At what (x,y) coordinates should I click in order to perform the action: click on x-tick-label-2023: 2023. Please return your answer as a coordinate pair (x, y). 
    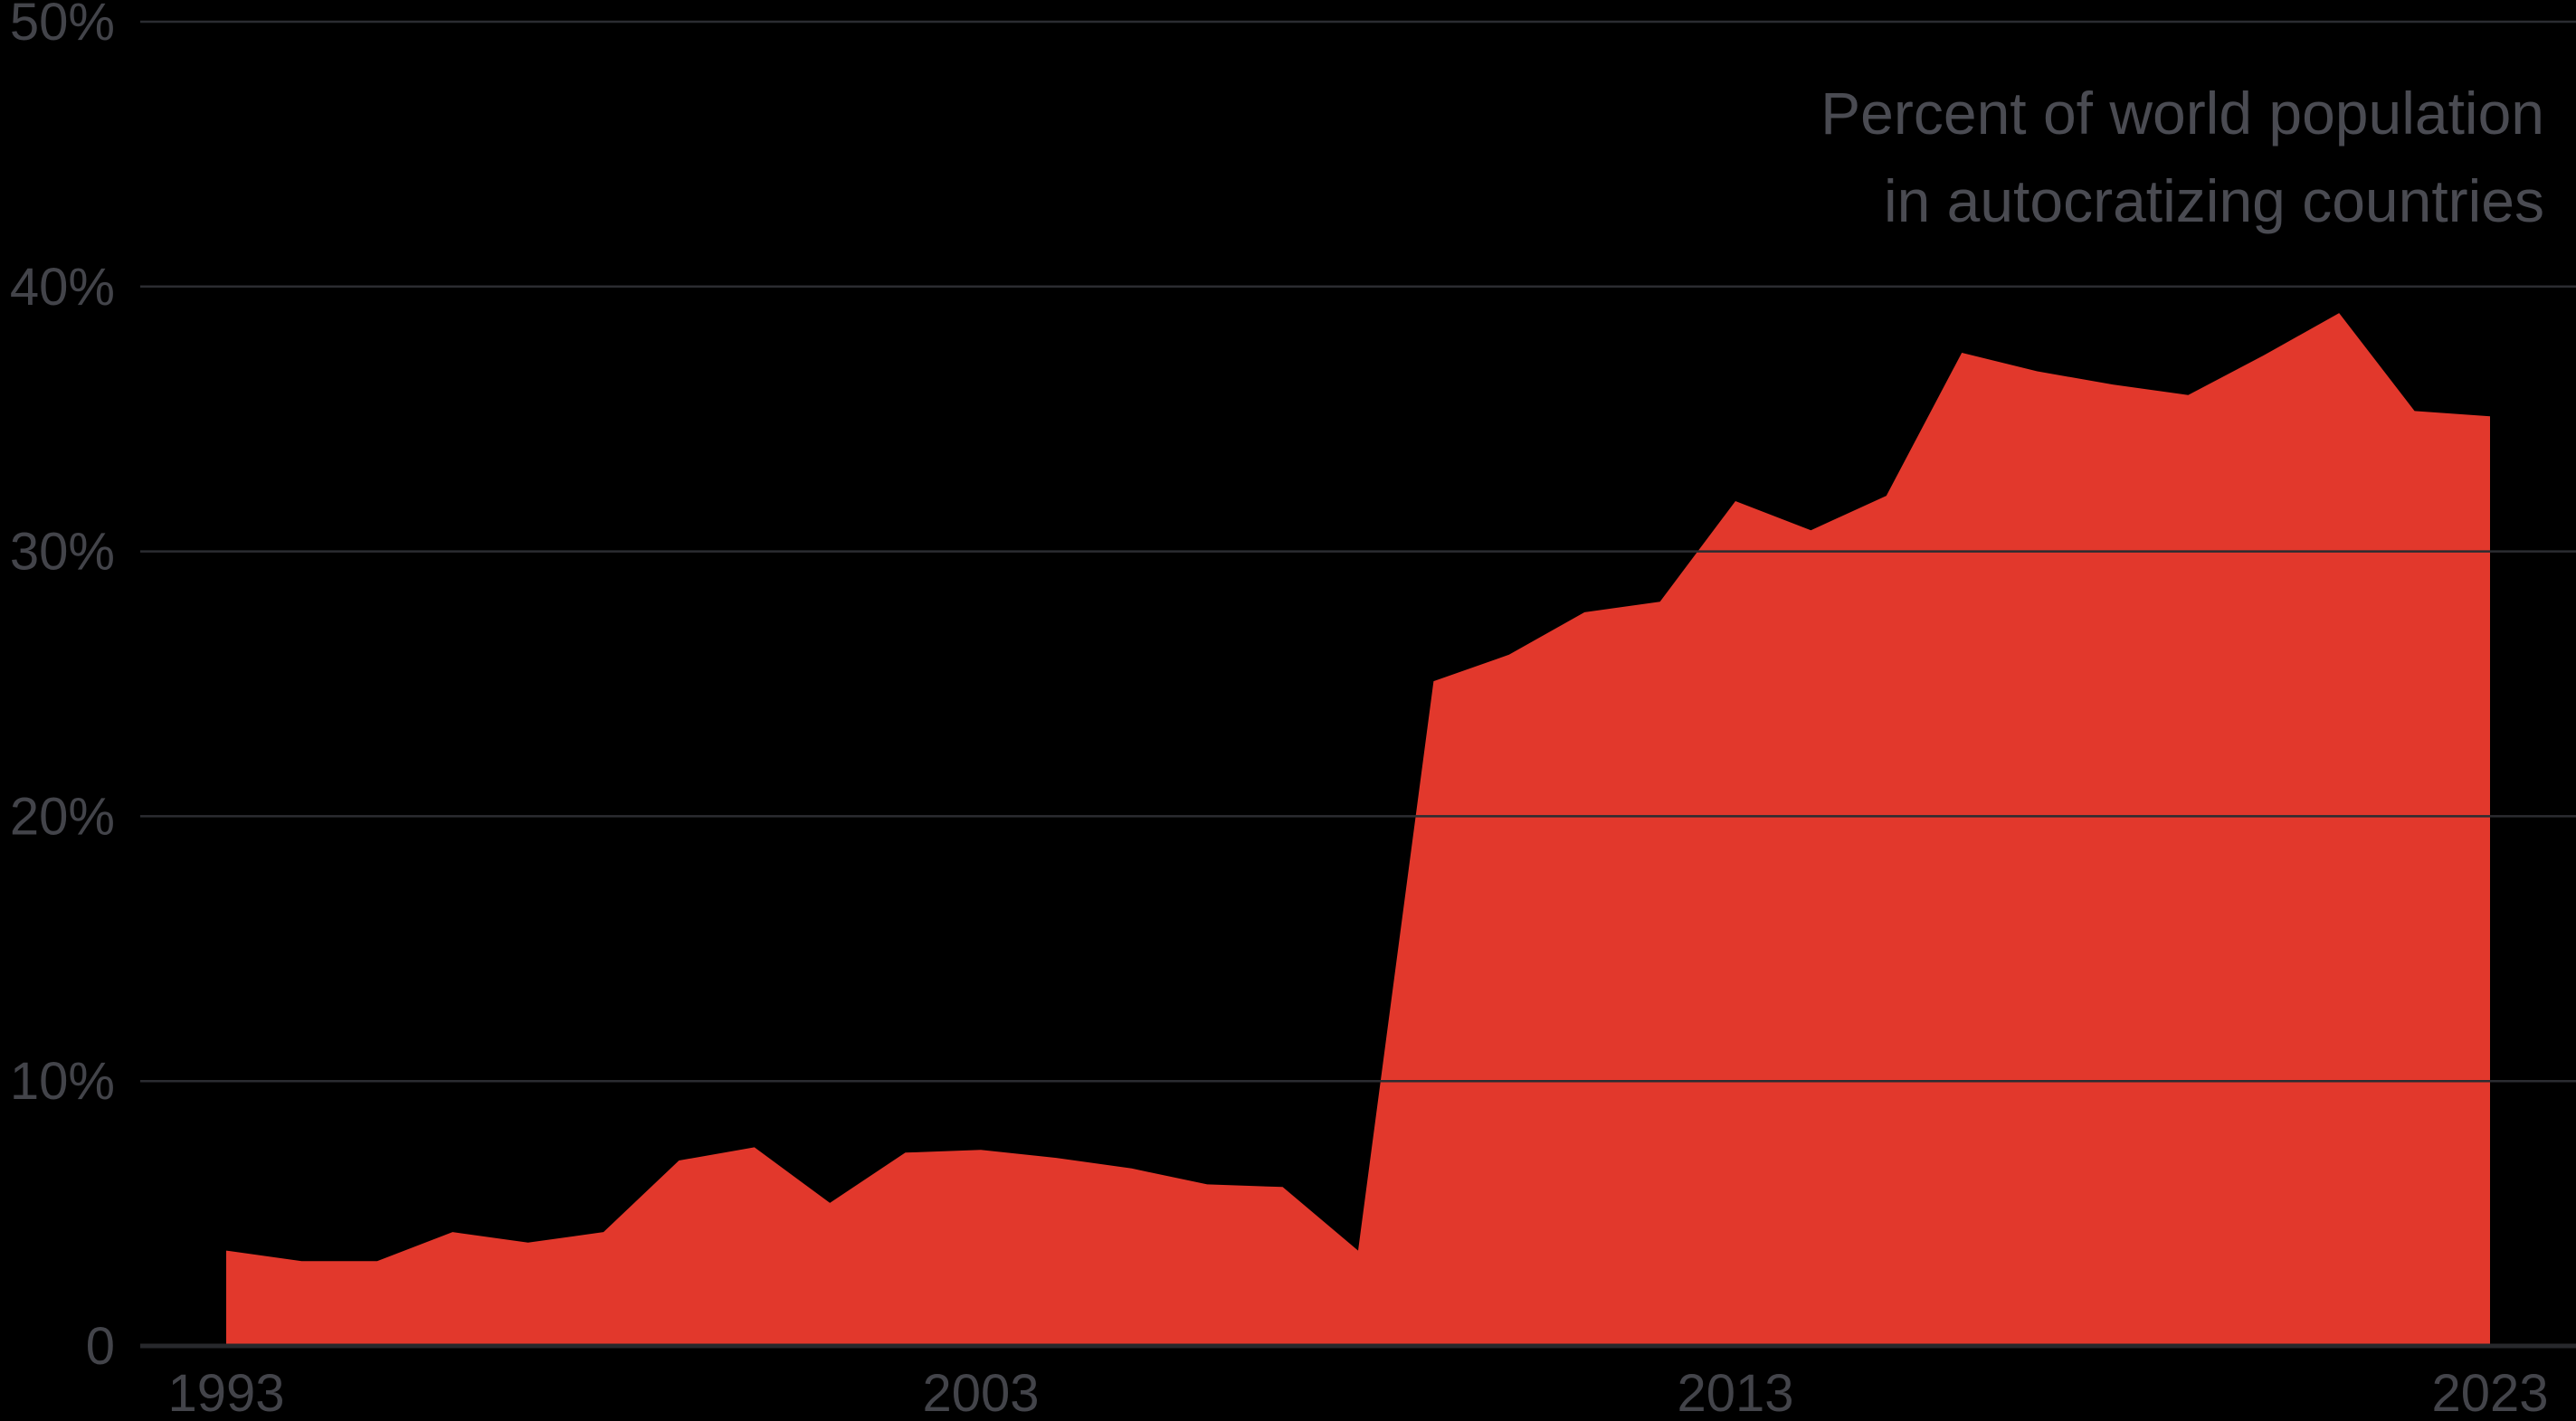
    Looking at the image, I should click on (2489, 1392).